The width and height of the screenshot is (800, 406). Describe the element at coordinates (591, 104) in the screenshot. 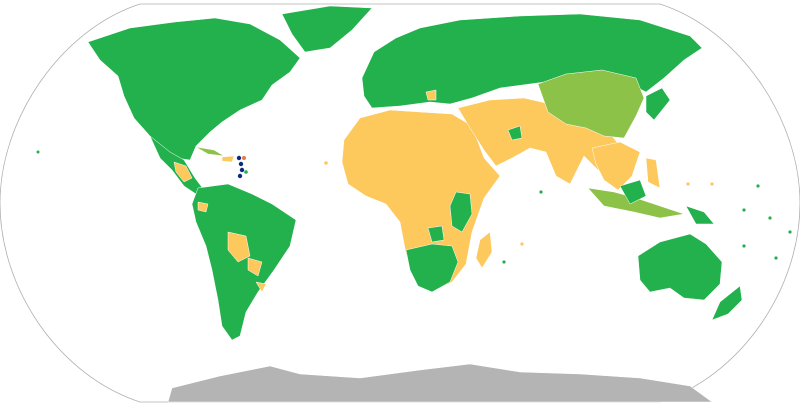

I see `region-china-mongolia` at that location.